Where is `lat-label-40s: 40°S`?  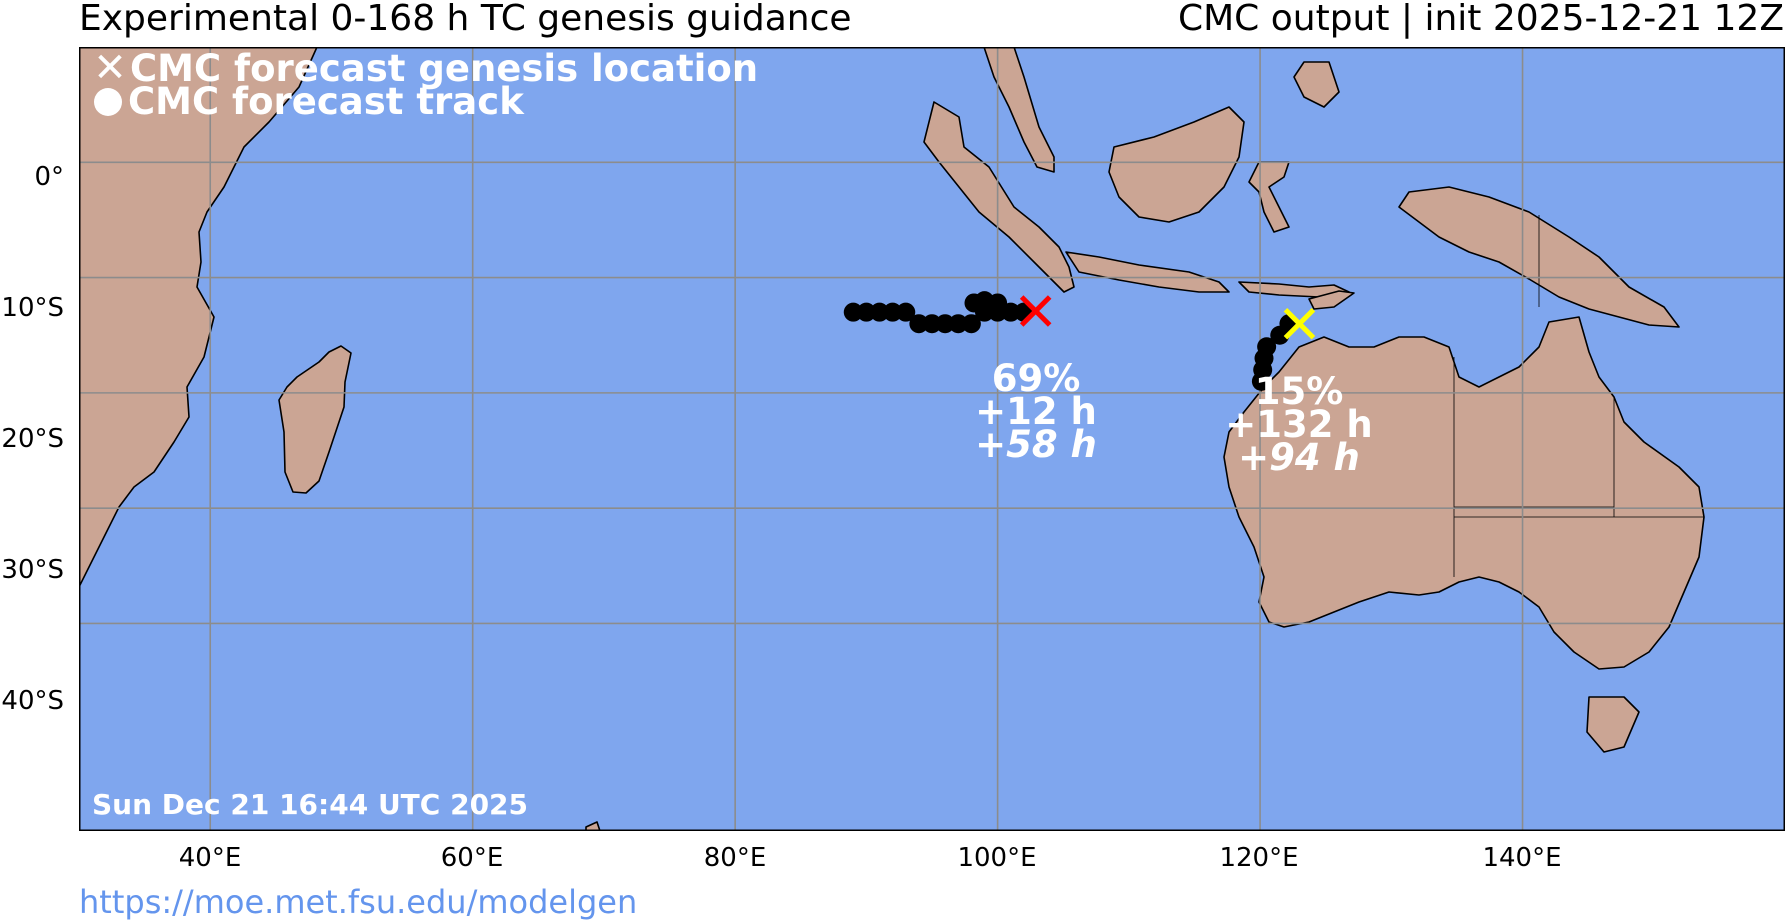
lat-label-40s: 40°S is located at coordinates (32, 701).